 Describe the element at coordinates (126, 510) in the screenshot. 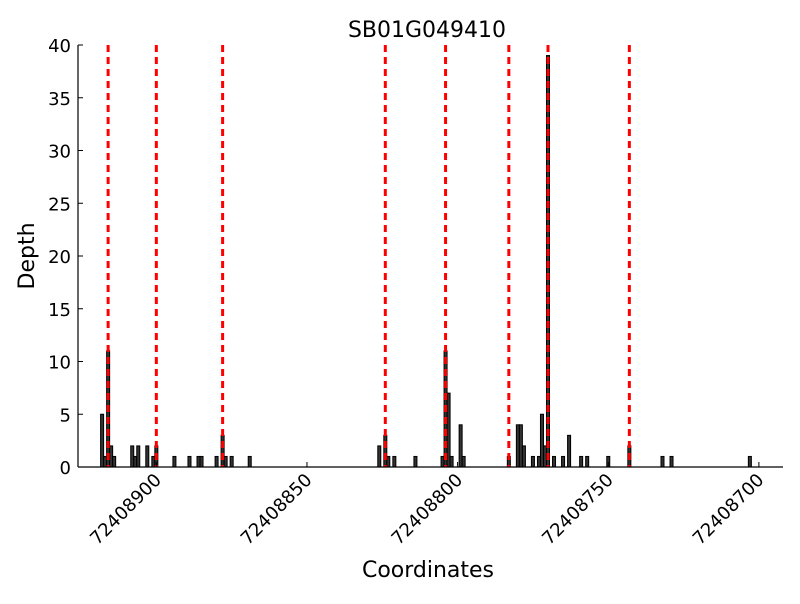

I see `x-tick-label: 72408900` at that location.